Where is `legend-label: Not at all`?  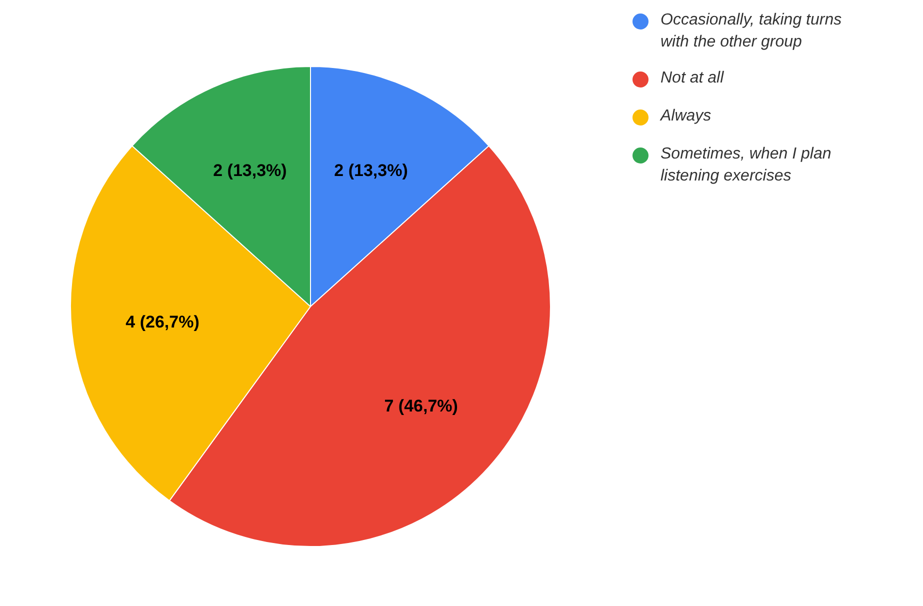 legend-label: Not at all is located at coordinates (692, 78).